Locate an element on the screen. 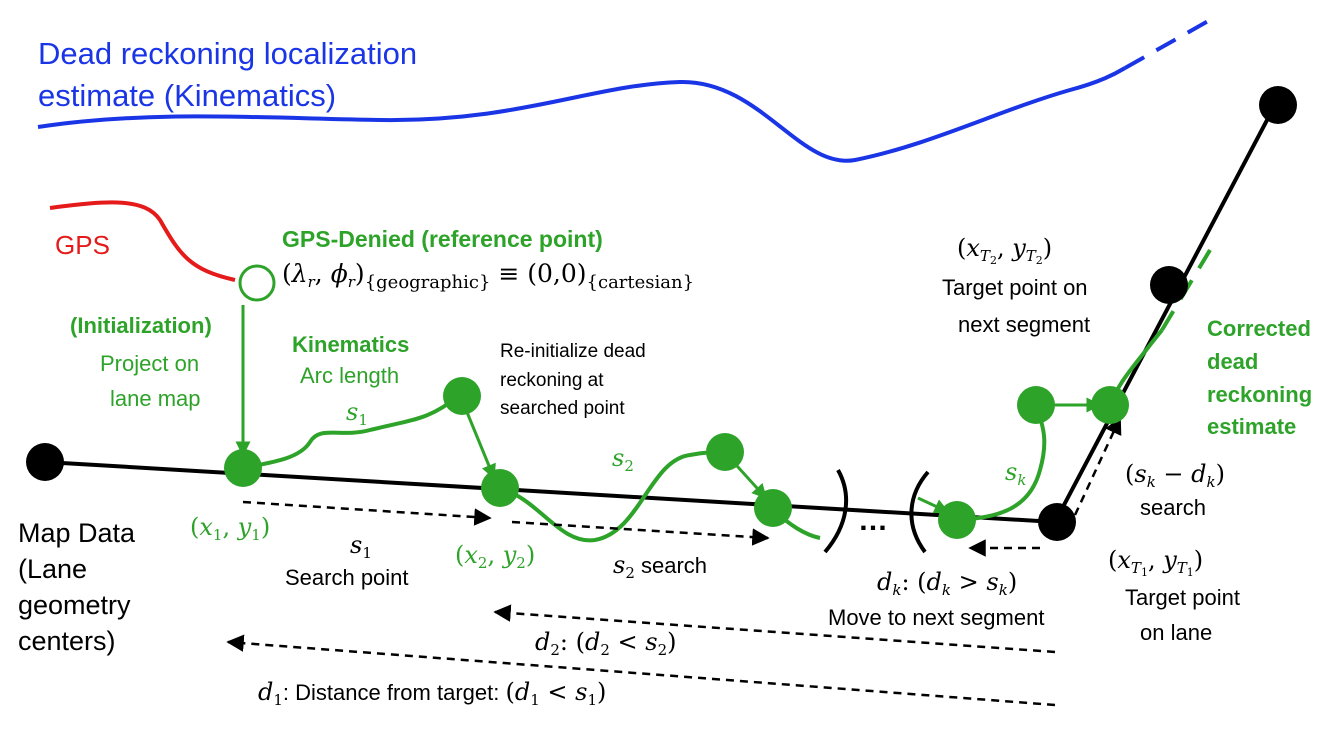 The width and height of the screenshot is (1329, 747). dead-reckoning-curve is located at coordinates (582, 114).